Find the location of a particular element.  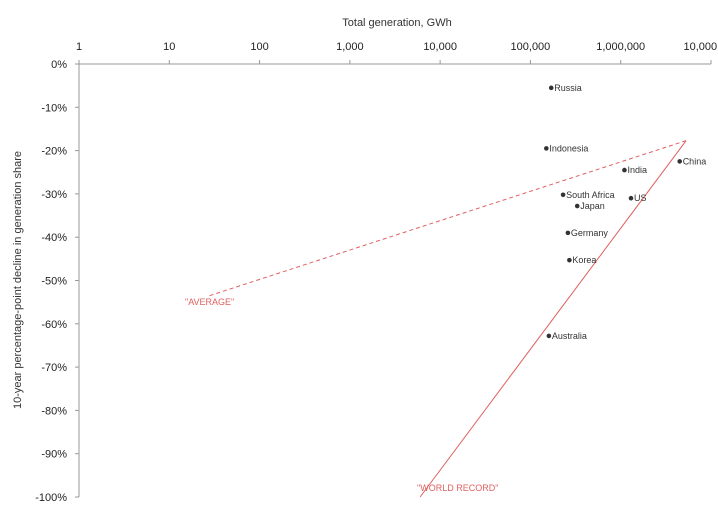

point-label-australia: Australia is located at coordinates (569, 336).